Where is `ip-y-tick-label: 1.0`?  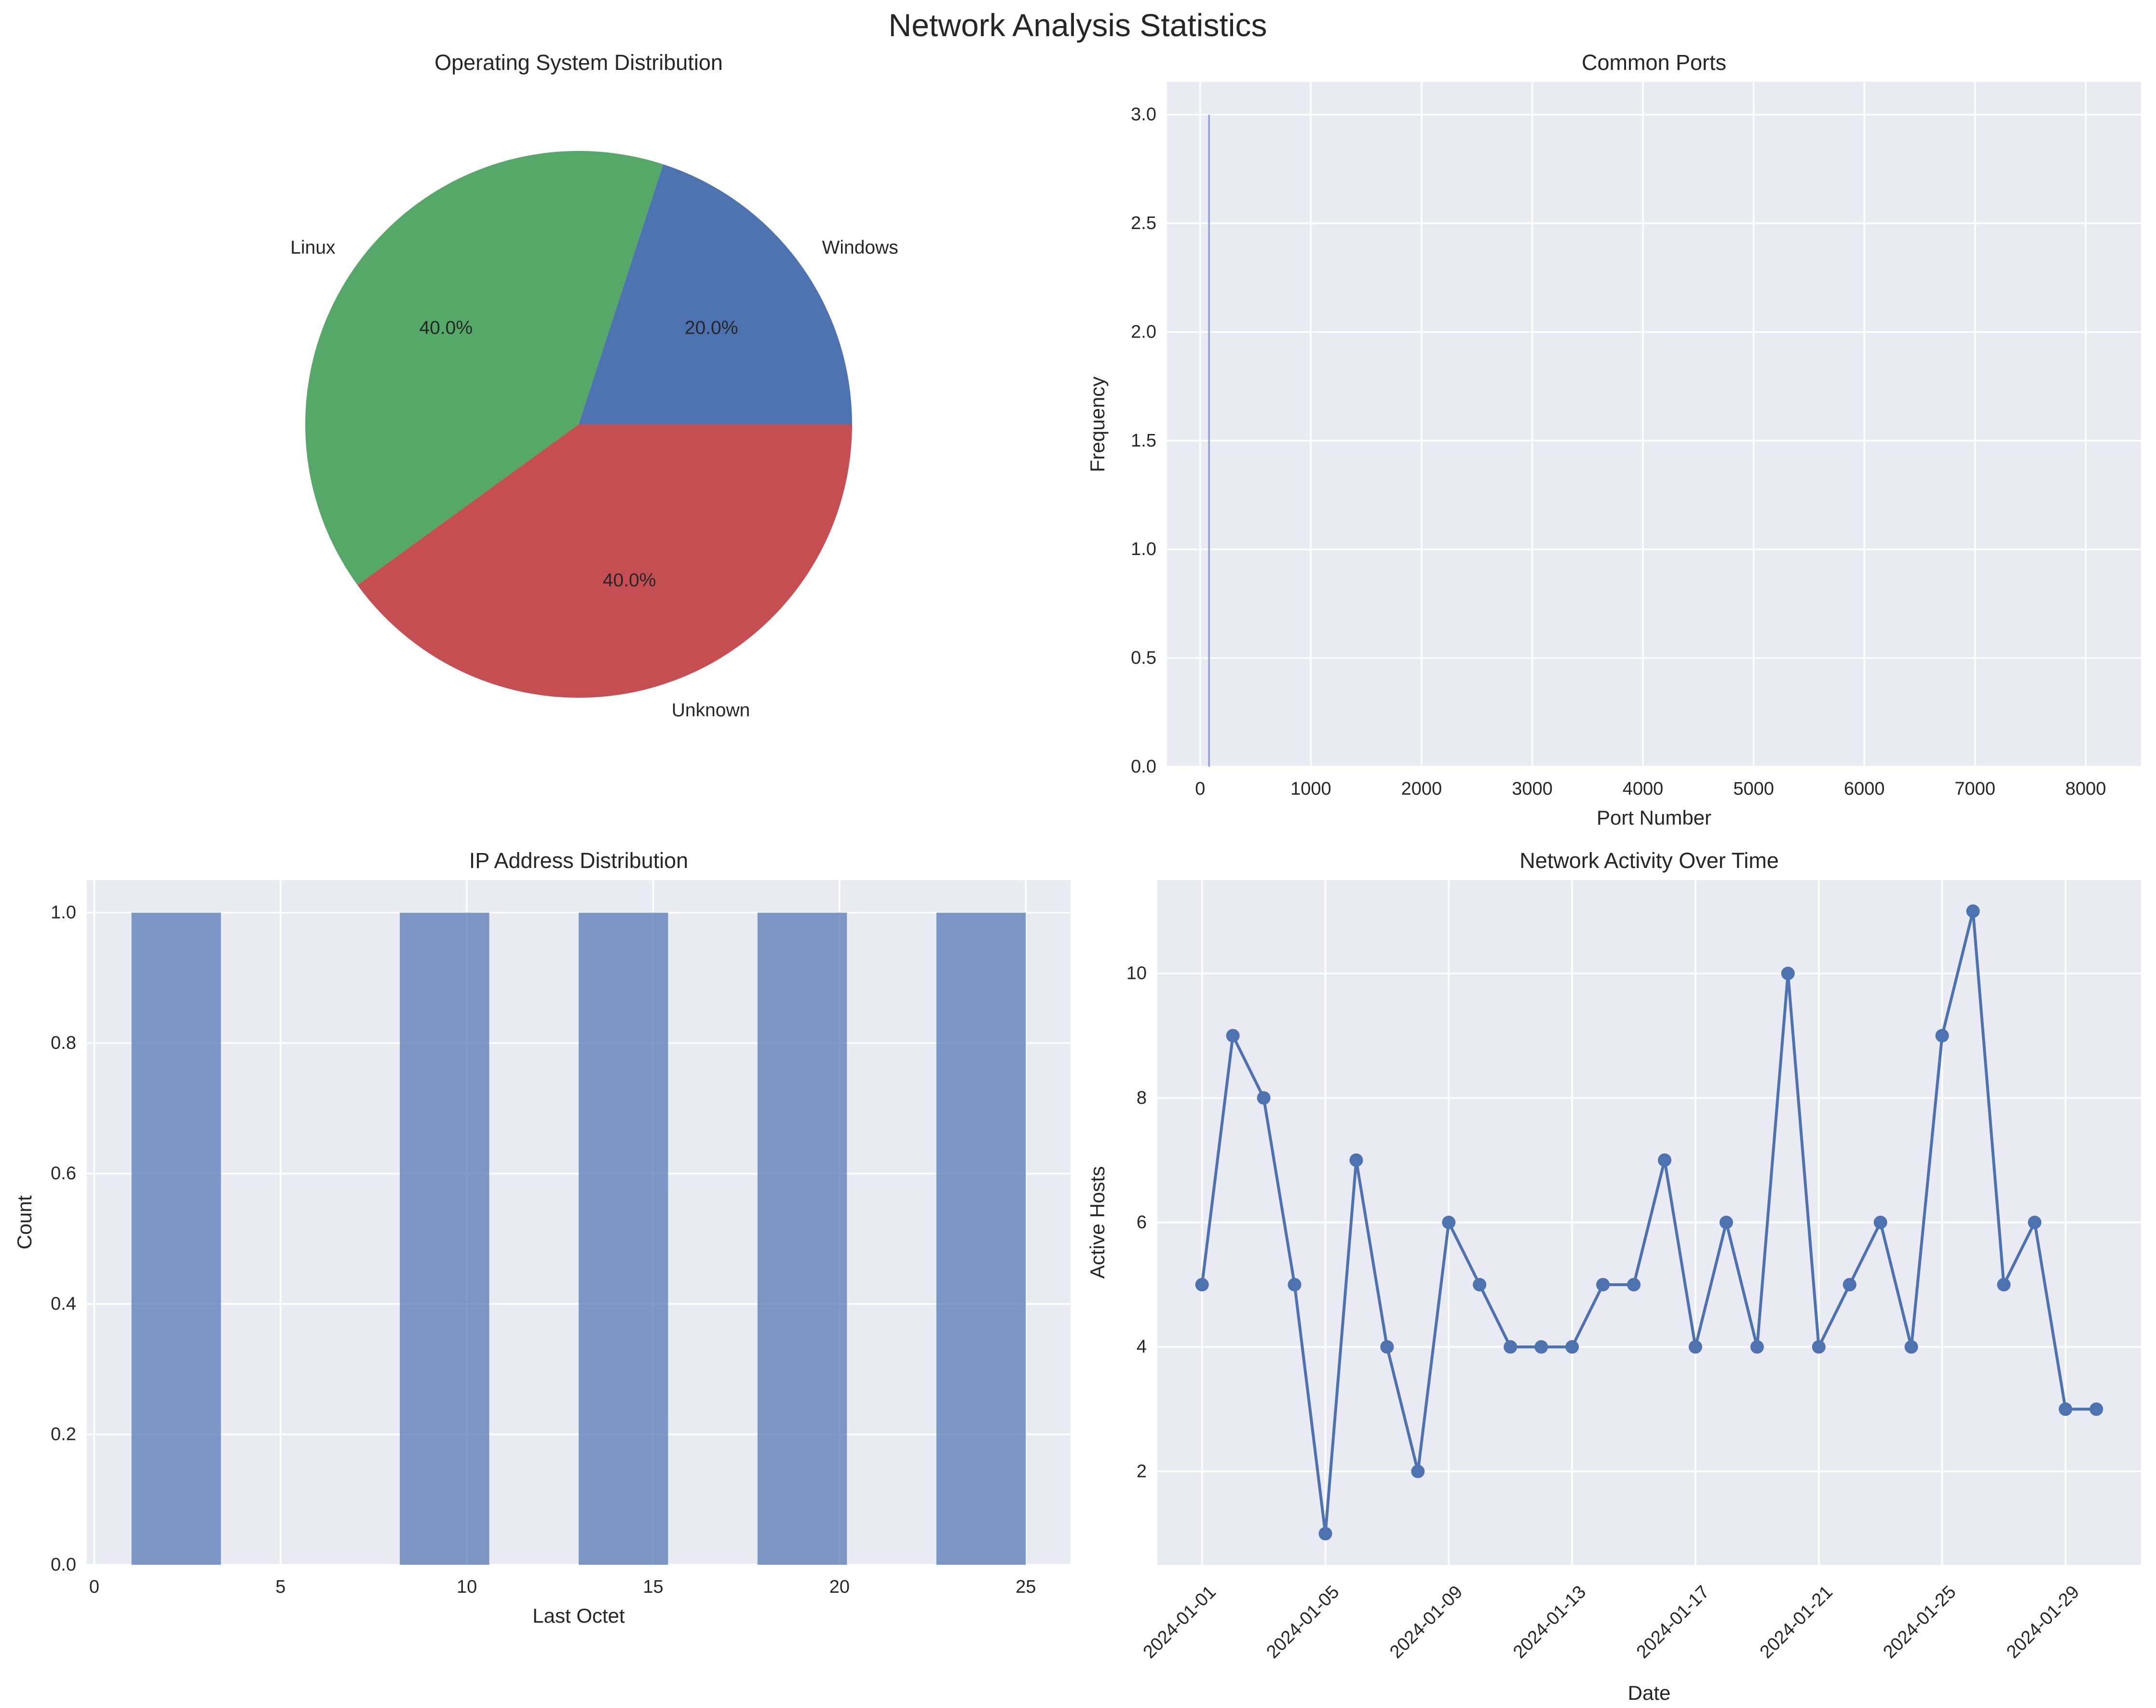
ip-y-tick-label: 1.0 is located at coordinates (63, 913).